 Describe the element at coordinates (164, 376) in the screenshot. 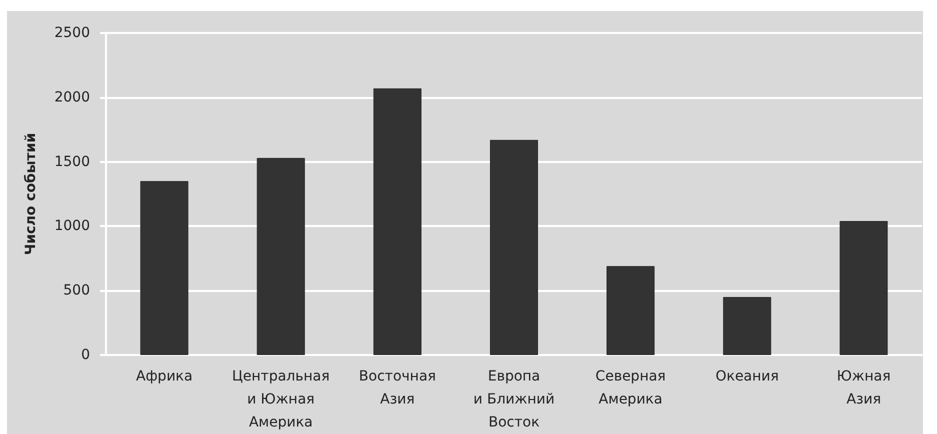

I see `x-tick-label: Африка` at that location.